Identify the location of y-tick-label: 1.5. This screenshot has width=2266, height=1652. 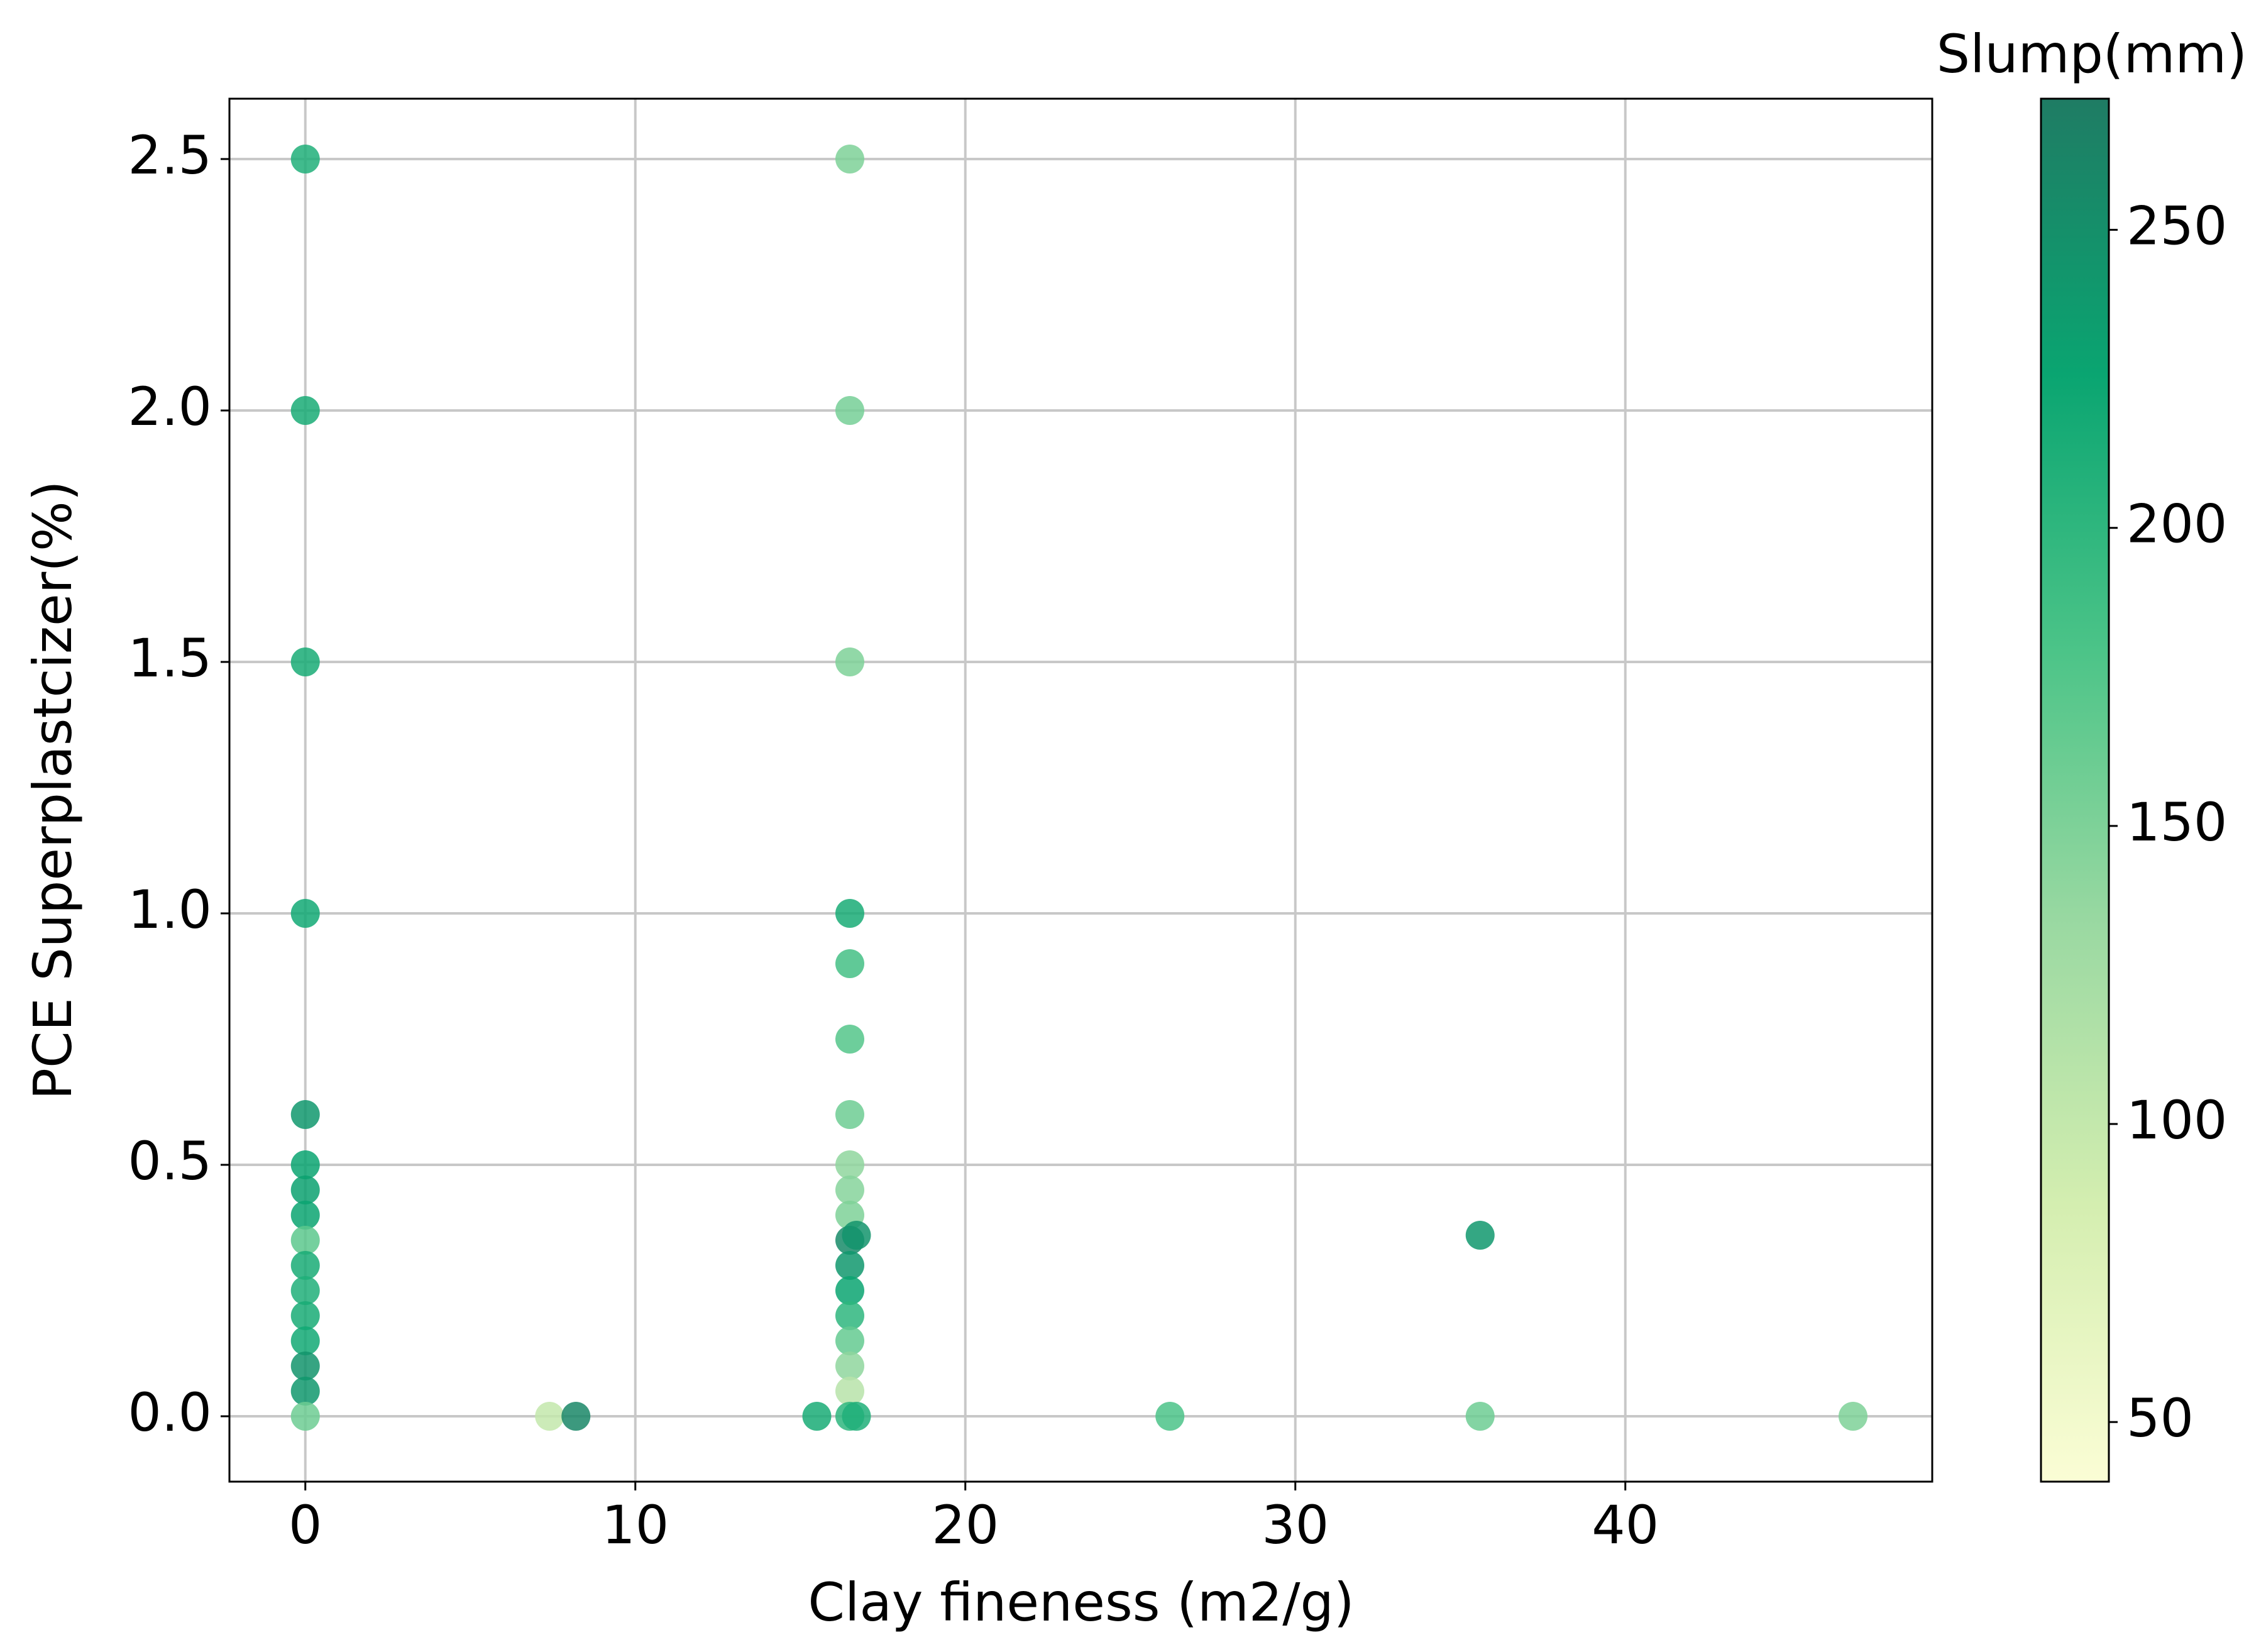
(170, 658).